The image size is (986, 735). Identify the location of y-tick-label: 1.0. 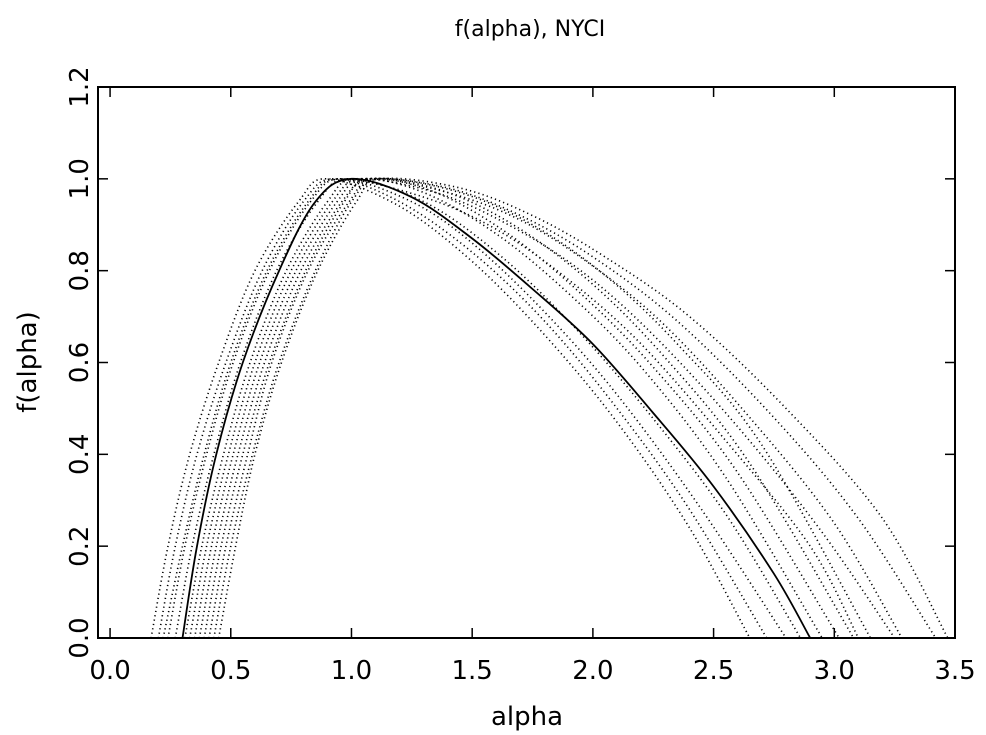
(80, 178).